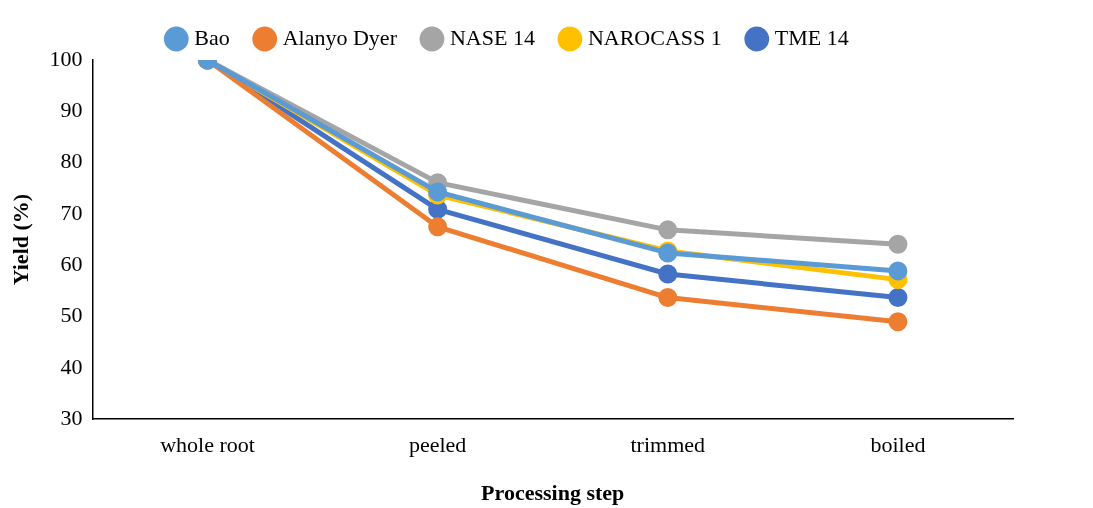  What do you see at coordinates (437, 445) in the screenshot?
I see `x-tick-label: peeled` at bounding box center [437, 445].